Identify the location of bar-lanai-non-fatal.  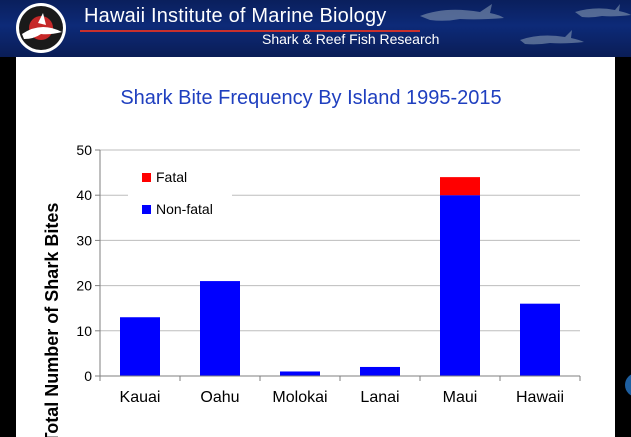
(380, 371).